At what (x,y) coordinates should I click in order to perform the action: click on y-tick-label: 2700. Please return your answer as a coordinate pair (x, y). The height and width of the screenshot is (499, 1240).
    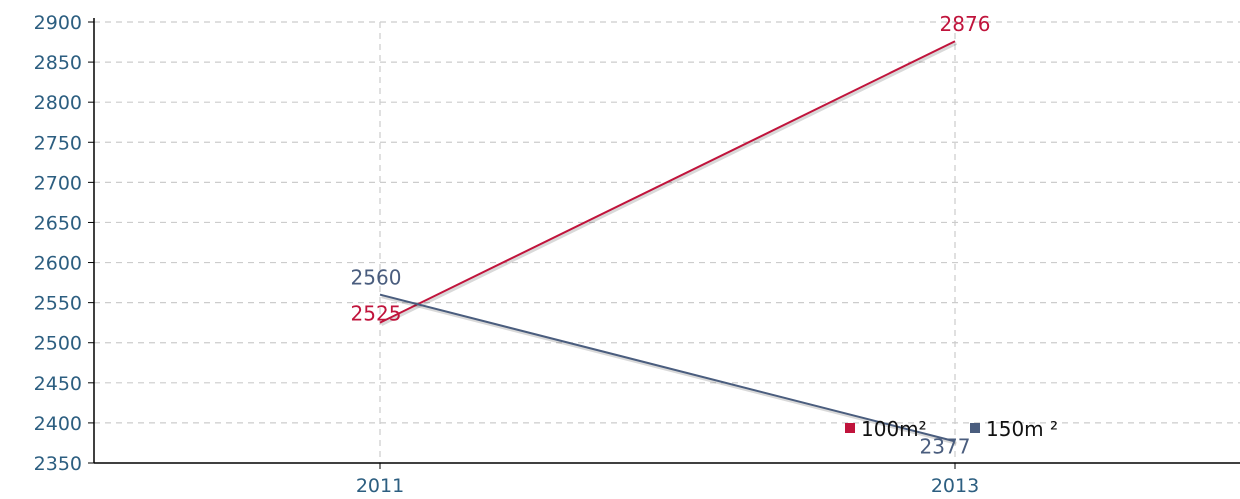
    Looking at the image, I should click on (58, 183).